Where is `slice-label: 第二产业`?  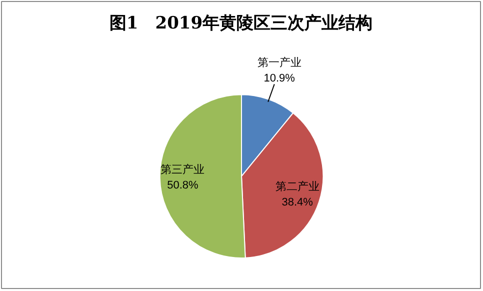 slice-label: 第二产业 is located at coordinates (297, 187).